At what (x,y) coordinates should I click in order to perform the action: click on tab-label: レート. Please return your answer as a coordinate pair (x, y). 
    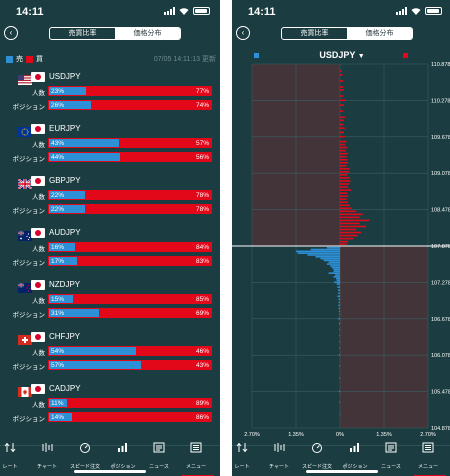
    Looking at the image, I should click on (242, 467).